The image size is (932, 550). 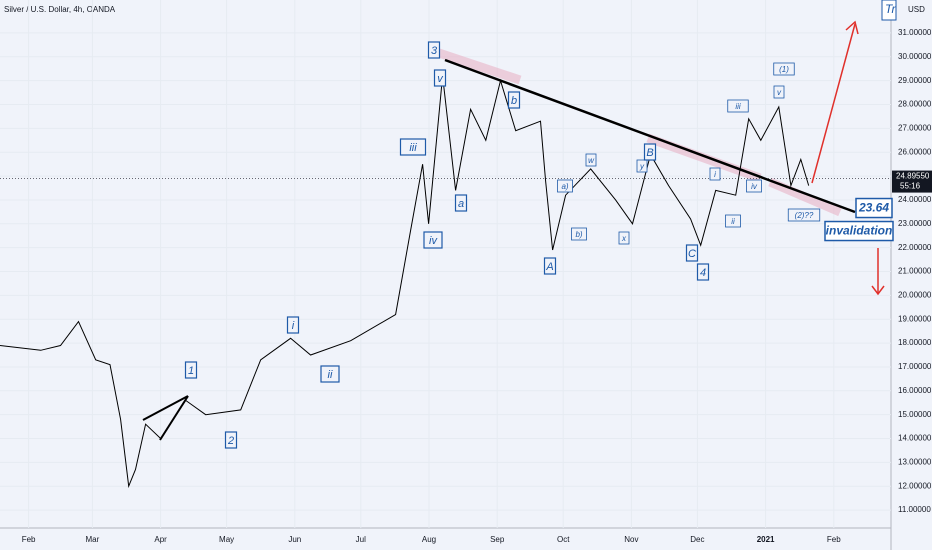 I want to click on wave-label: 2, so click(x=230, y=441).